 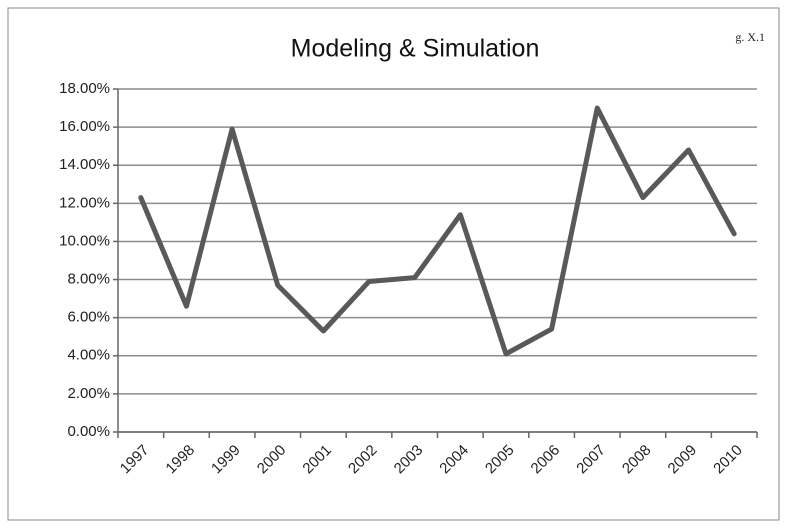 I want to click on y-tick-label: 0.00%, so click(x=88, y=431).